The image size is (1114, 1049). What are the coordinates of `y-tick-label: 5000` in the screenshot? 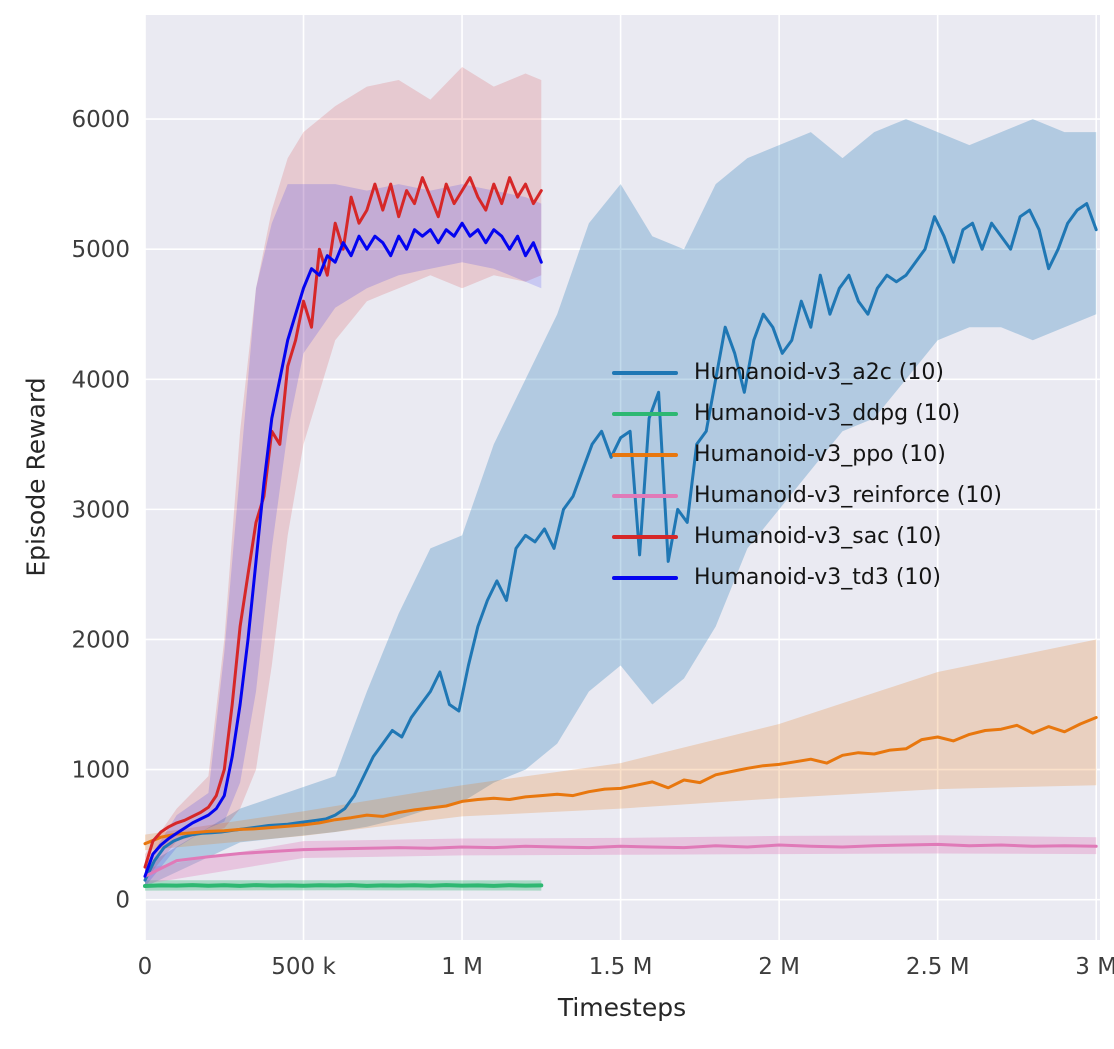 It's located at (100, 250).